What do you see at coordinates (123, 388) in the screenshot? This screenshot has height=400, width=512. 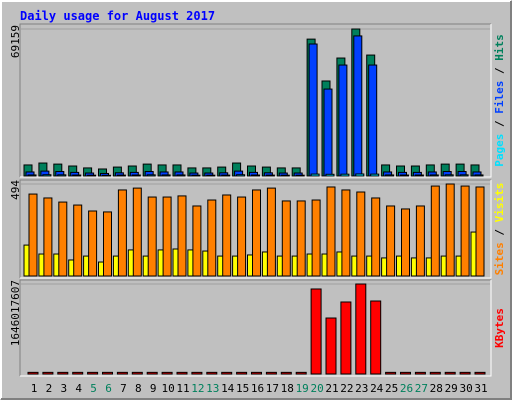 I see `x-tick-label: 7` at bounding box center [123, 388].